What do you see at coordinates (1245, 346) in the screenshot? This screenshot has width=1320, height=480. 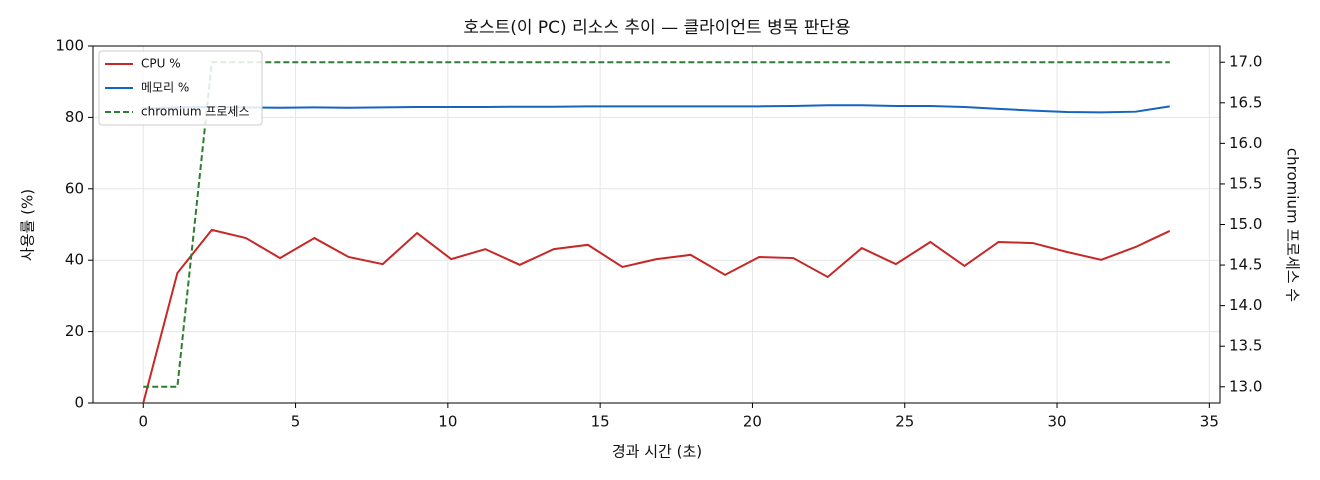 I see `y2-tick-label: 13.5` at bounding box center [1245, 346].